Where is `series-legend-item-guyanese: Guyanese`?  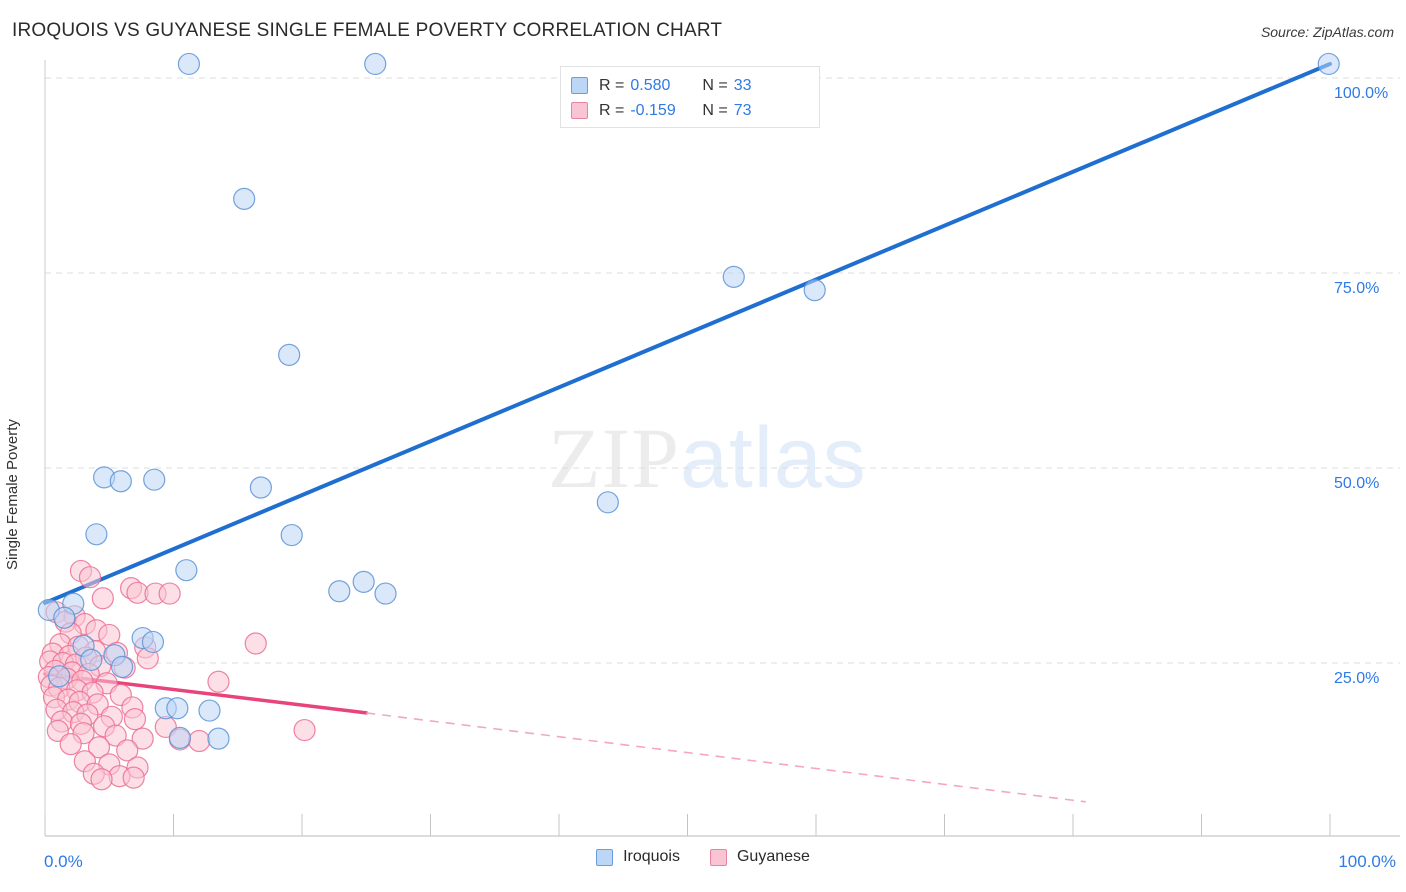 series-legend-item-guyanese: Guyanese is located at coordinates (759, 857).